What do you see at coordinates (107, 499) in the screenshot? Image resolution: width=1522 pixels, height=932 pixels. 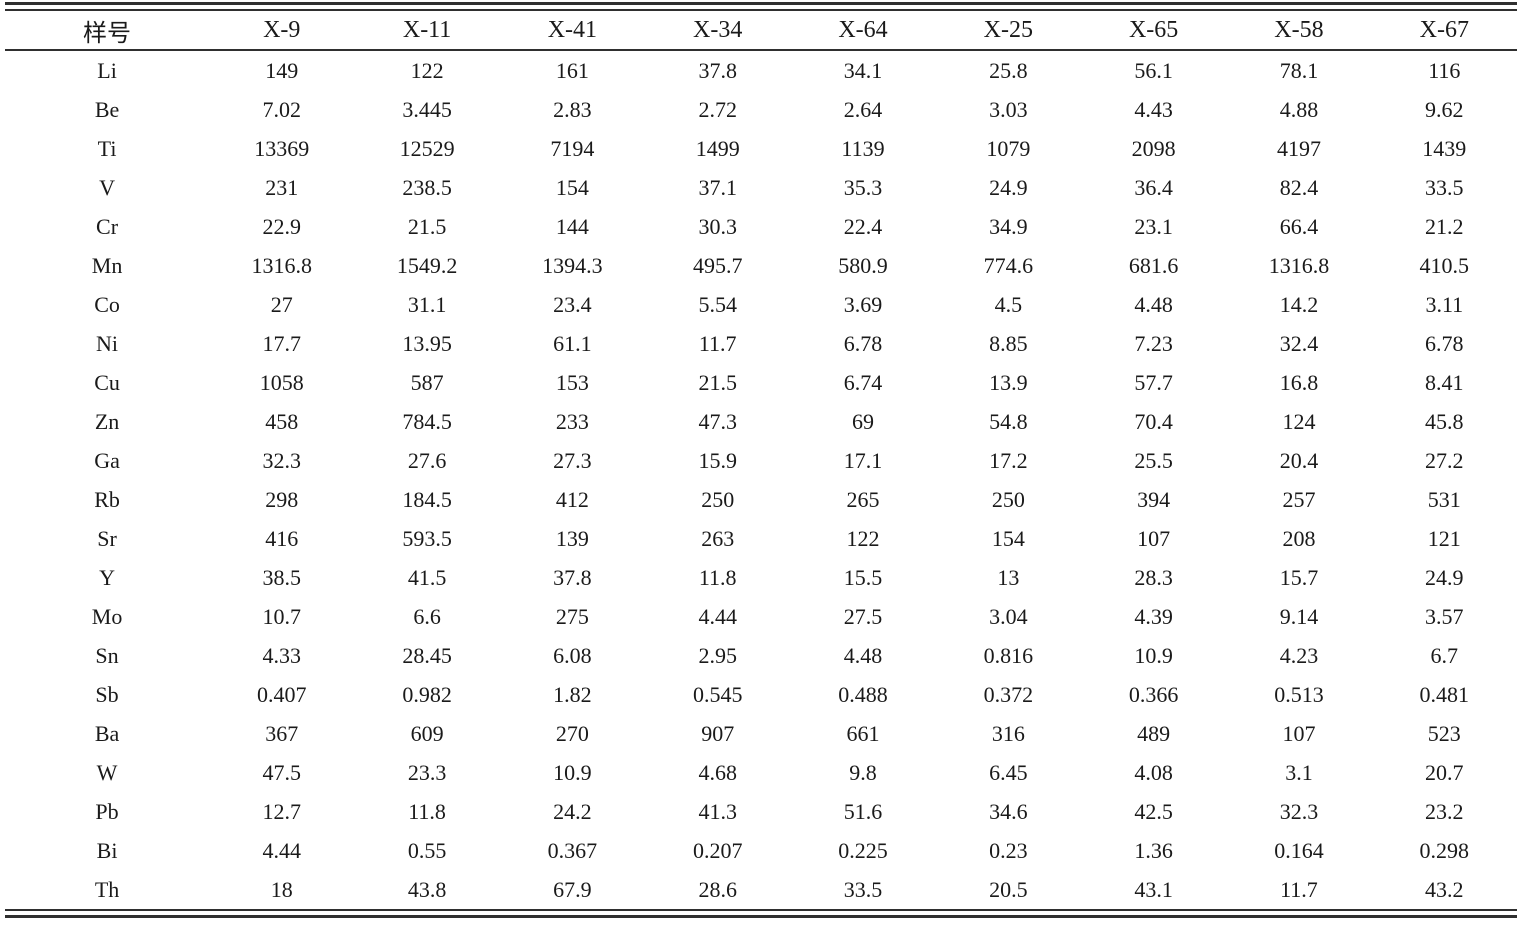 I see `element-label: Rb` at bounding box center [107, 499].